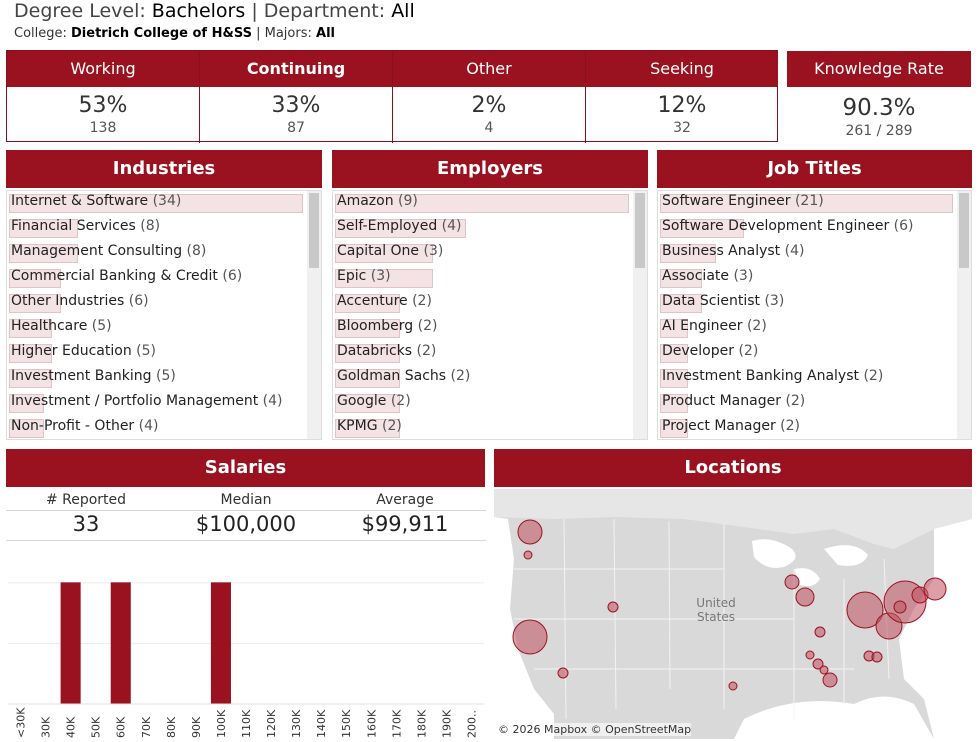 This screenshot has width=978, height=742. What do you see at coordinates (814, 303) in the screenshot?
I see `job-title-item: Data Scientist (3)` at bounding box center [814, 303].